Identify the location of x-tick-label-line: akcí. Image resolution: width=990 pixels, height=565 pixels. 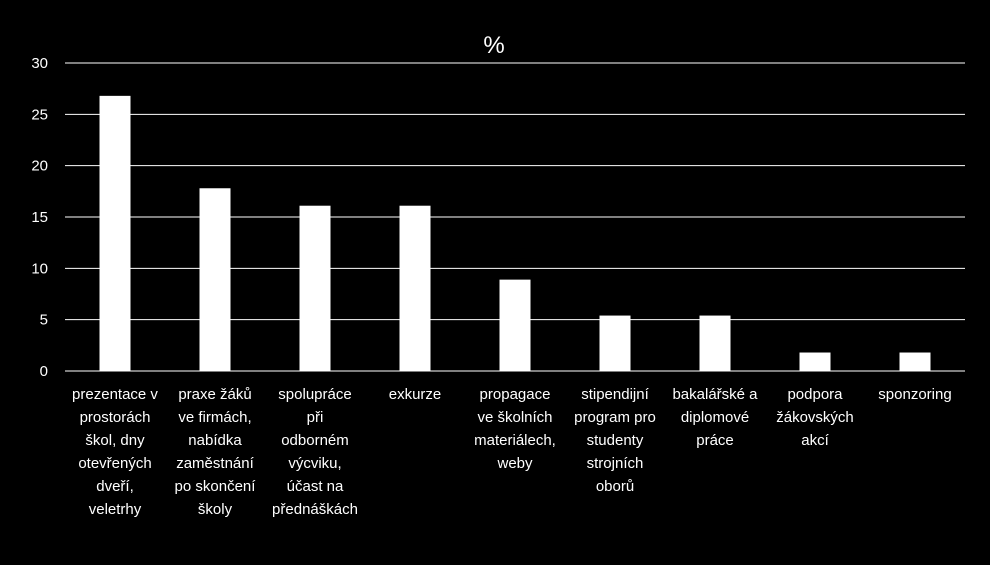
(815, 440).